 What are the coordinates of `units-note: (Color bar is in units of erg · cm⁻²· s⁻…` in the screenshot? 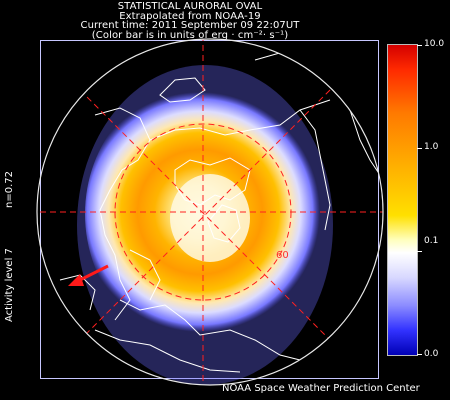 It's located at (190, 35).